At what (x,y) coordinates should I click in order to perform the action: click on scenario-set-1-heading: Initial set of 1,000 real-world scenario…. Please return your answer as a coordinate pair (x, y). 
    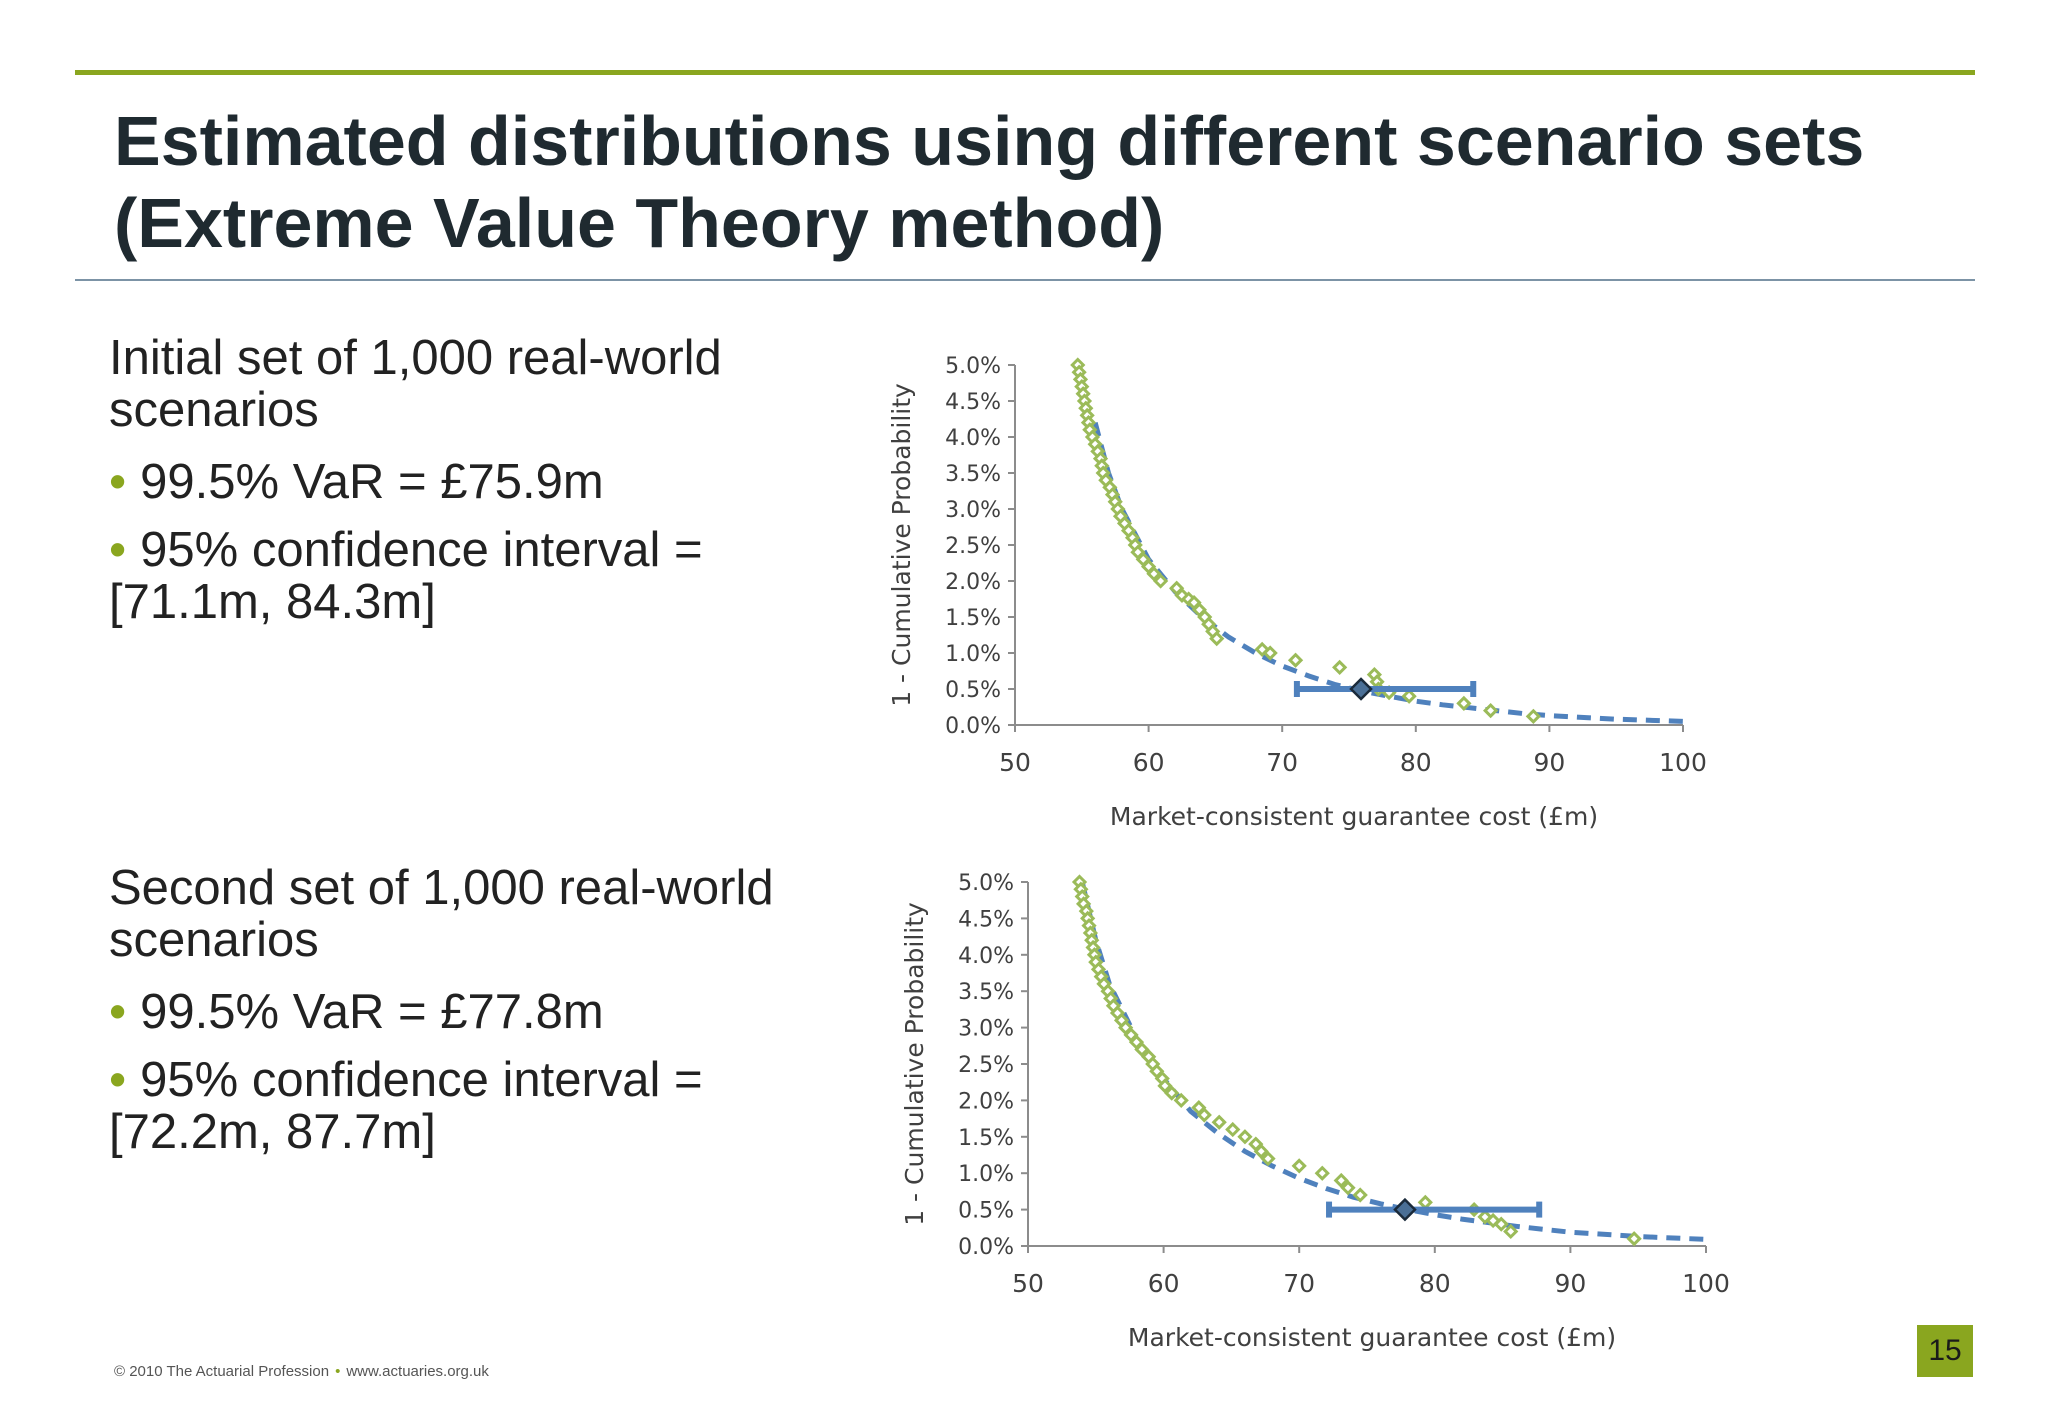
    Looking at the image, I should click on (415, 384).